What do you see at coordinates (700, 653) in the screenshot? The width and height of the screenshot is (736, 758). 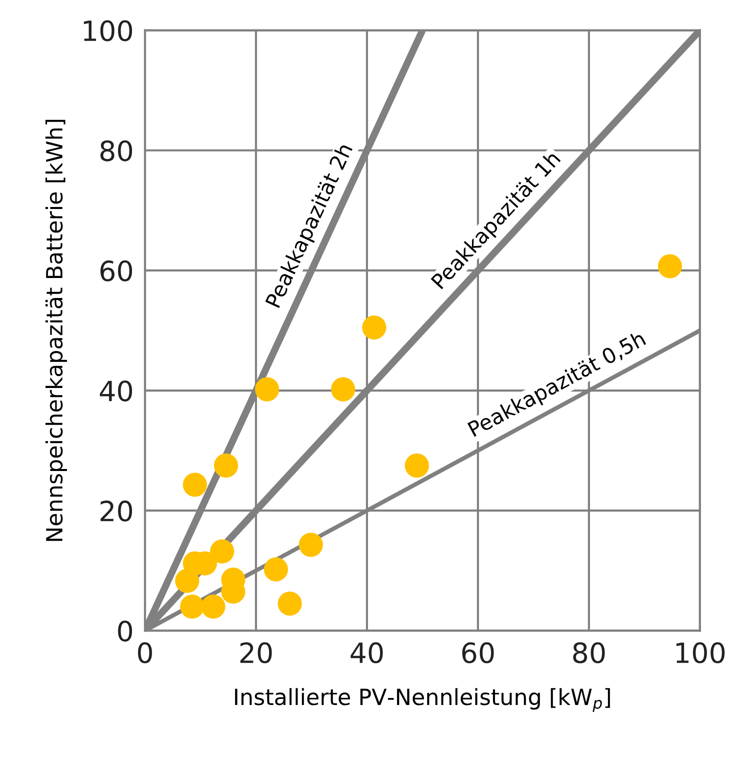 I see `x-tick-label: 100` at bounding box center [700, 653].